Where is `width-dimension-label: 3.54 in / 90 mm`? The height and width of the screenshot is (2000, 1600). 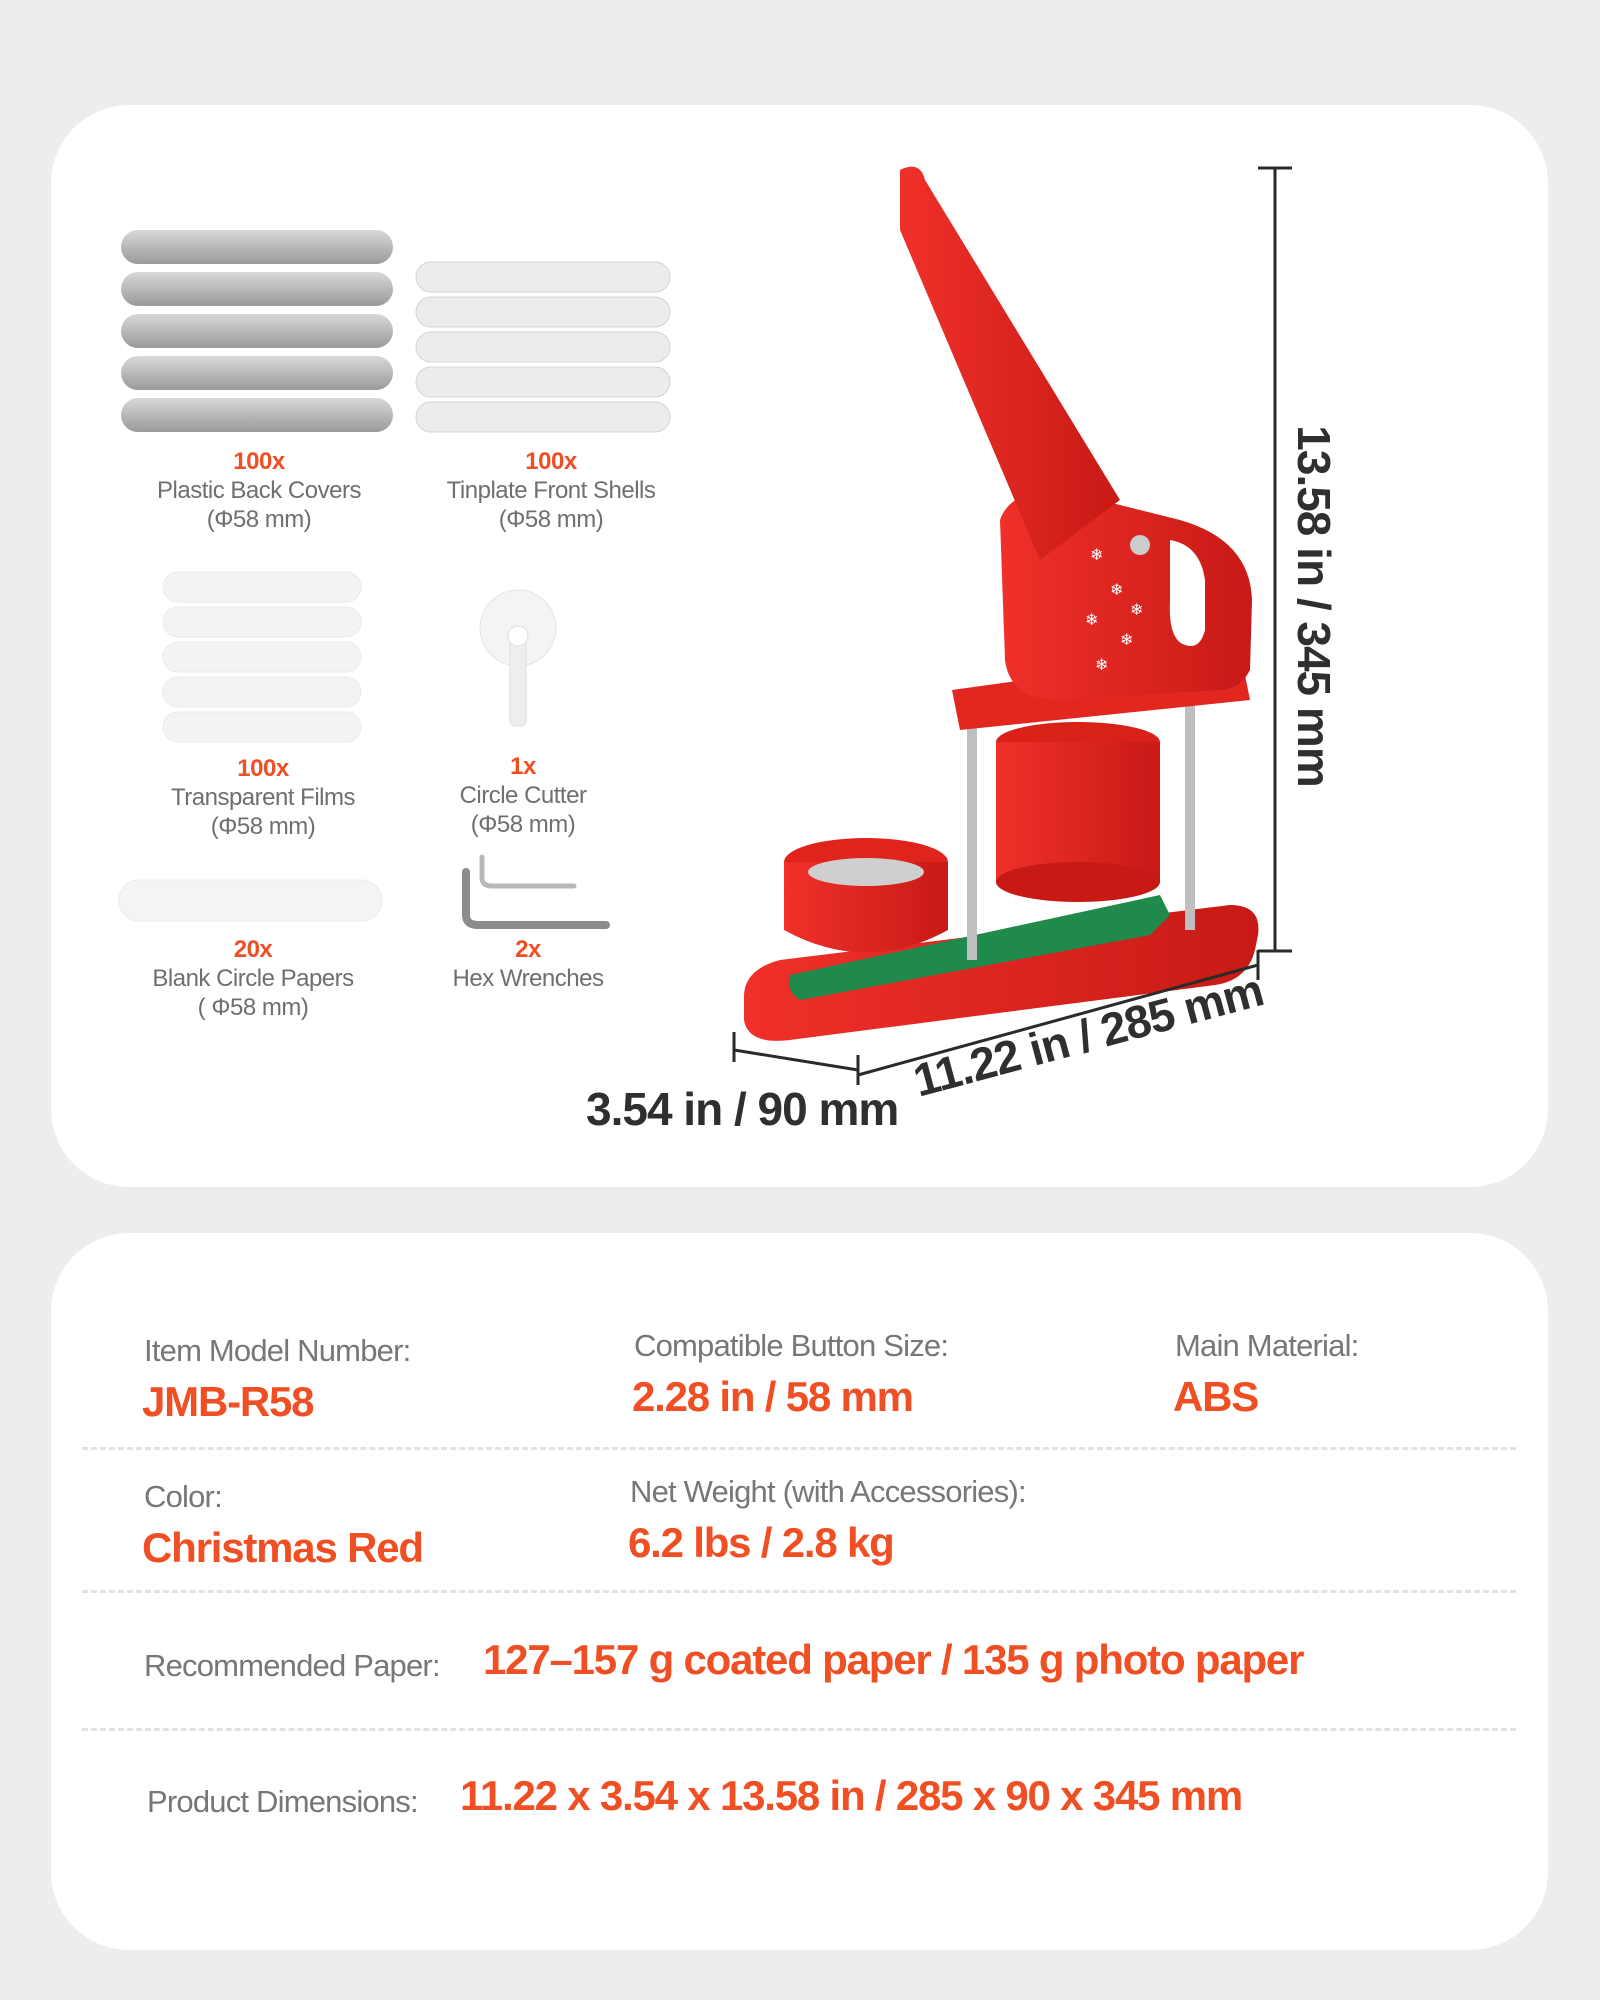
width-dimension-label: 3.54 in / 90 mm is located at coordinates (742, 1109).